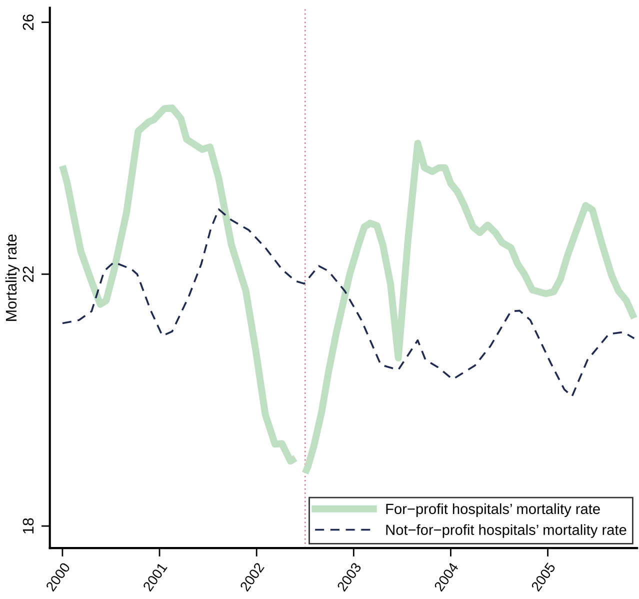 This screenshot has height=599, width=639. What do you see at coordinates (493, 510) in the screenshot?
I see `legend-label: For−profit hospitals’ mortality rate` at bounding box center [493, 510].